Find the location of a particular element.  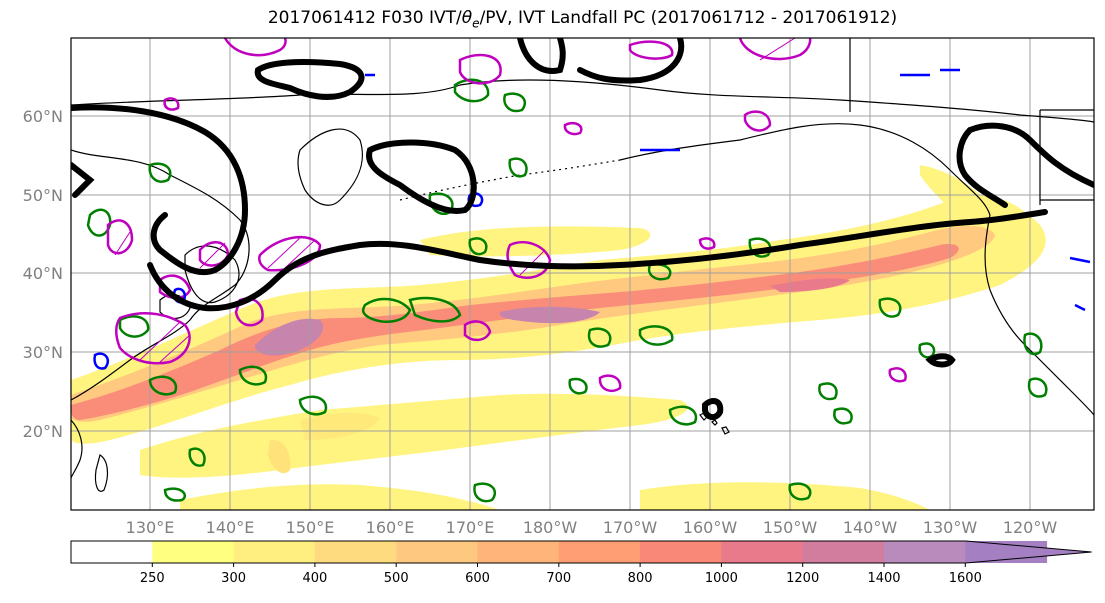

lon-label-160e: 160°E is located at coordinates (390, 527).